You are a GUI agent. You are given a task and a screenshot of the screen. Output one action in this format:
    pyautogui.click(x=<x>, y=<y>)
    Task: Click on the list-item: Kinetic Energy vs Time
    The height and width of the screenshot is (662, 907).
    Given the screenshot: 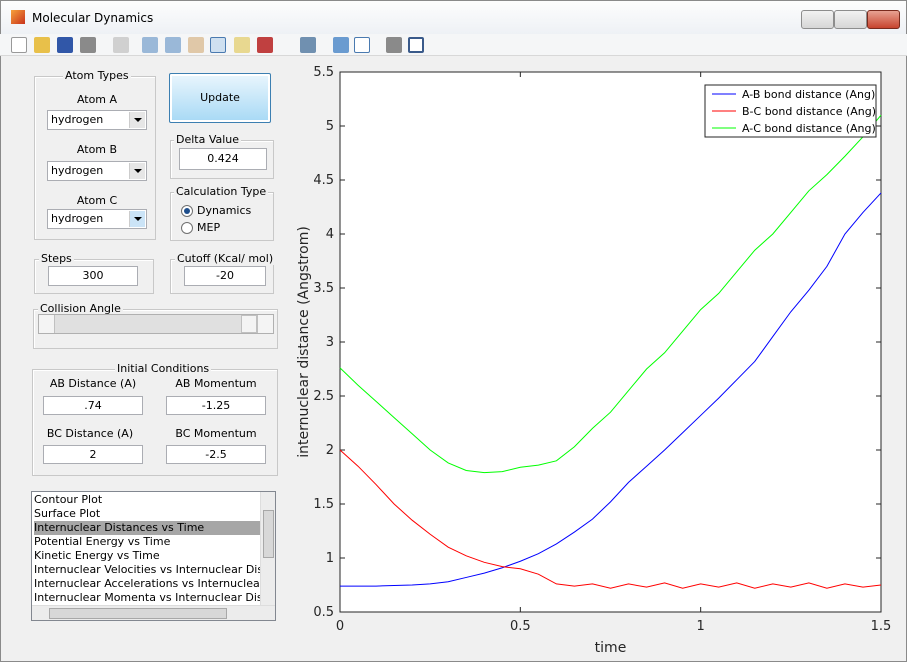 What is the action you would take?
    pyautogui.click(x=97, y=555)
    